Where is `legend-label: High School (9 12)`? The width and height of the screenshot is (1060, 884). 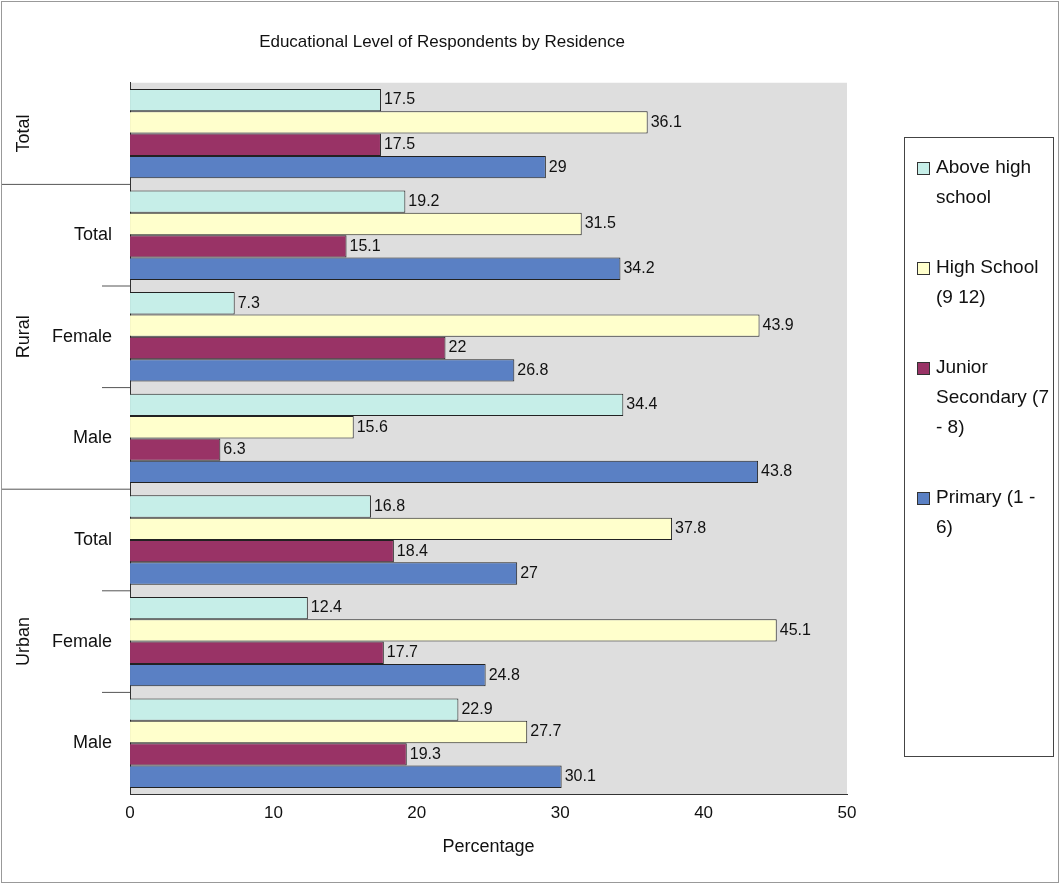 legend-label: High School (9 12) is located at coordinates (988, 282).